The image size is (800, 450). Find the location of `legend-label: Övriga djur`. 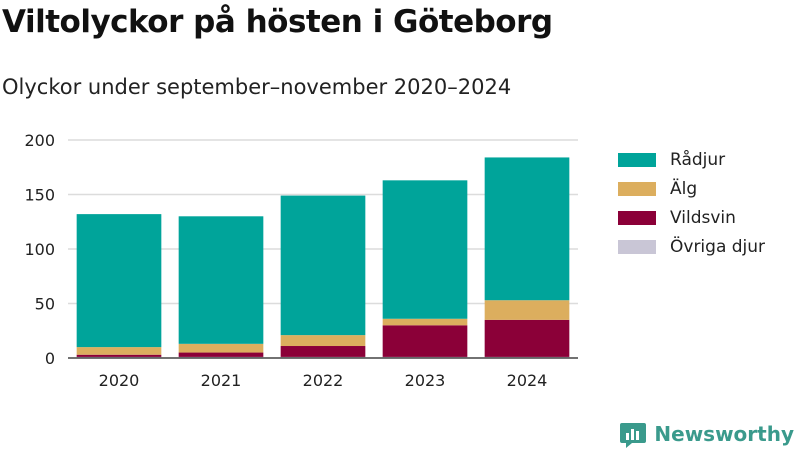

legend-label: Övriga djur is located at coordinates (718, 246).